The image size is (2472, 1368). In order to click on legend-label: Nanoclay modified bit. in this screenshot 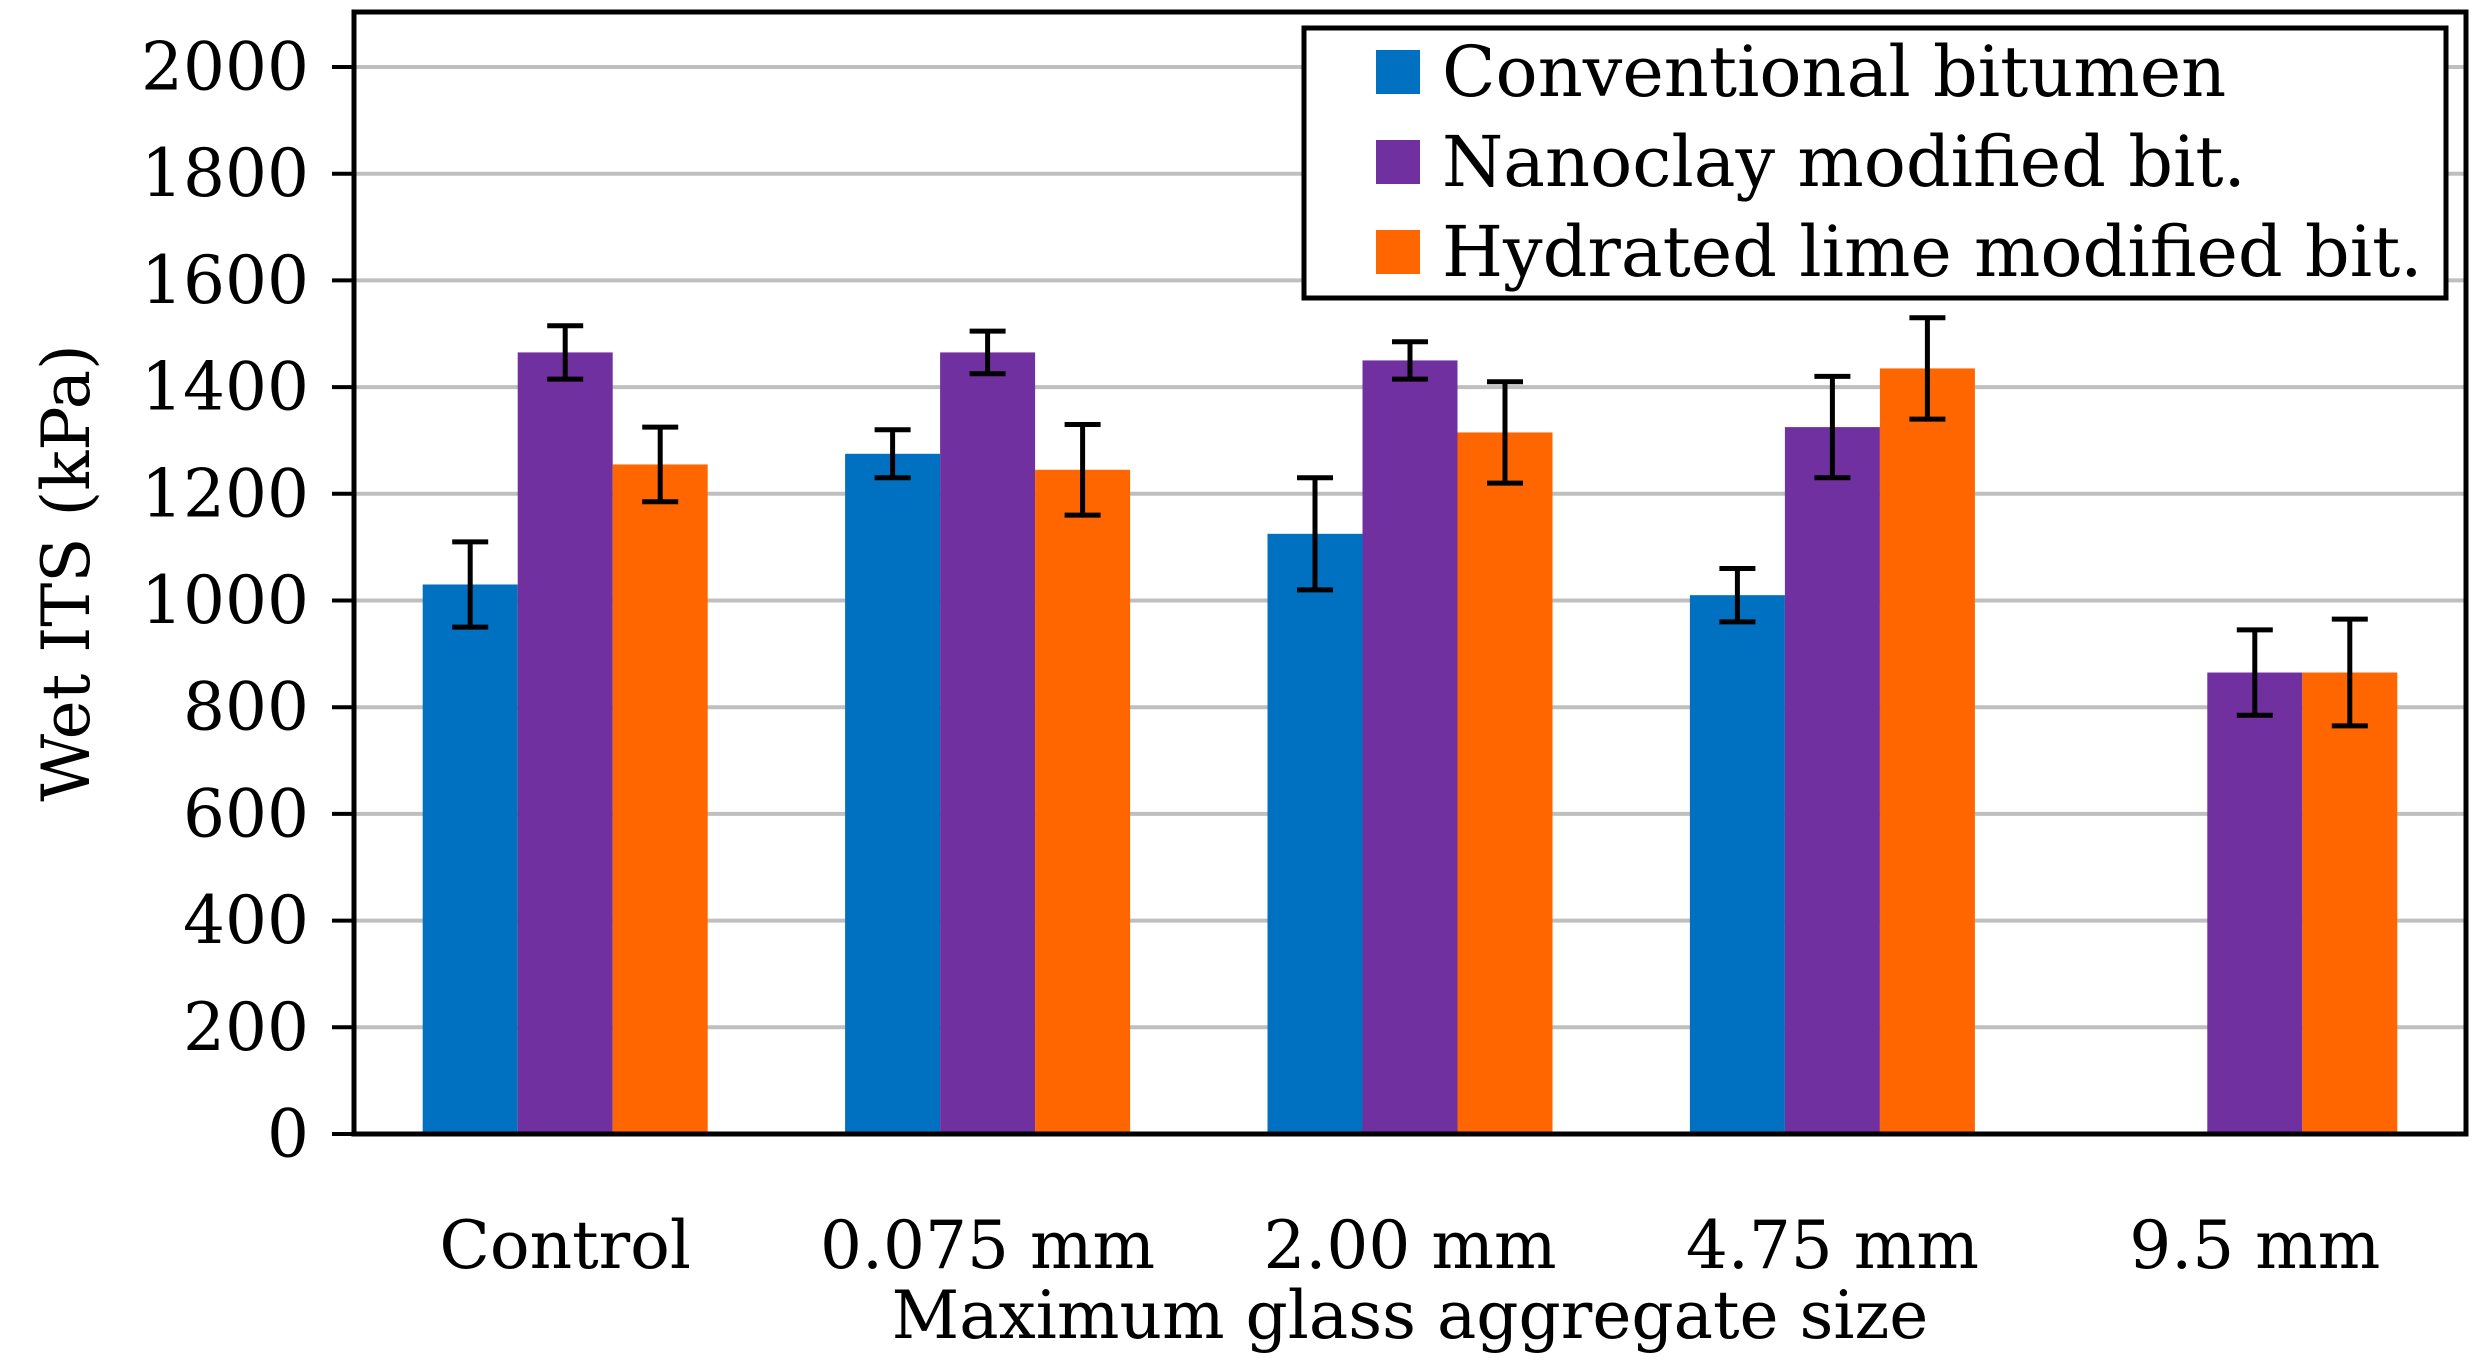, I will do `click(1844, 162)`.